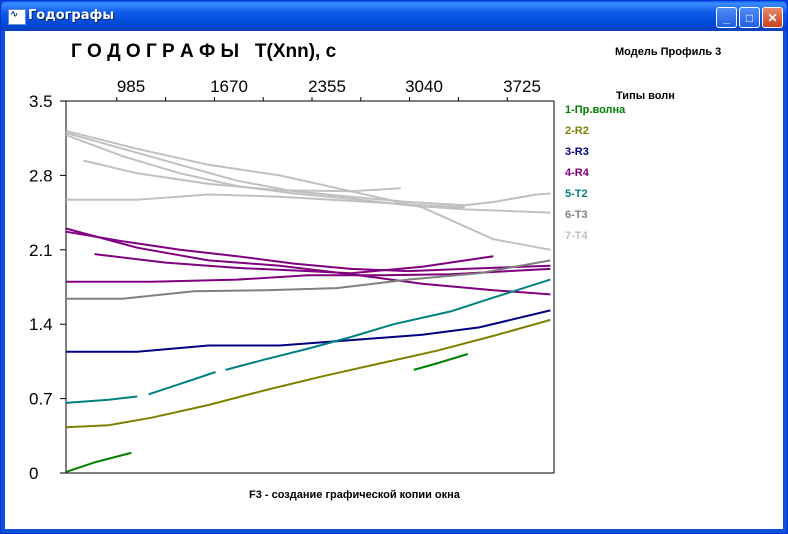  I want to click on legend: 1-Пр.волна 2-R2 3-R3 4-R4 5-T2 6-T3 7-T4, so click(595, 173).